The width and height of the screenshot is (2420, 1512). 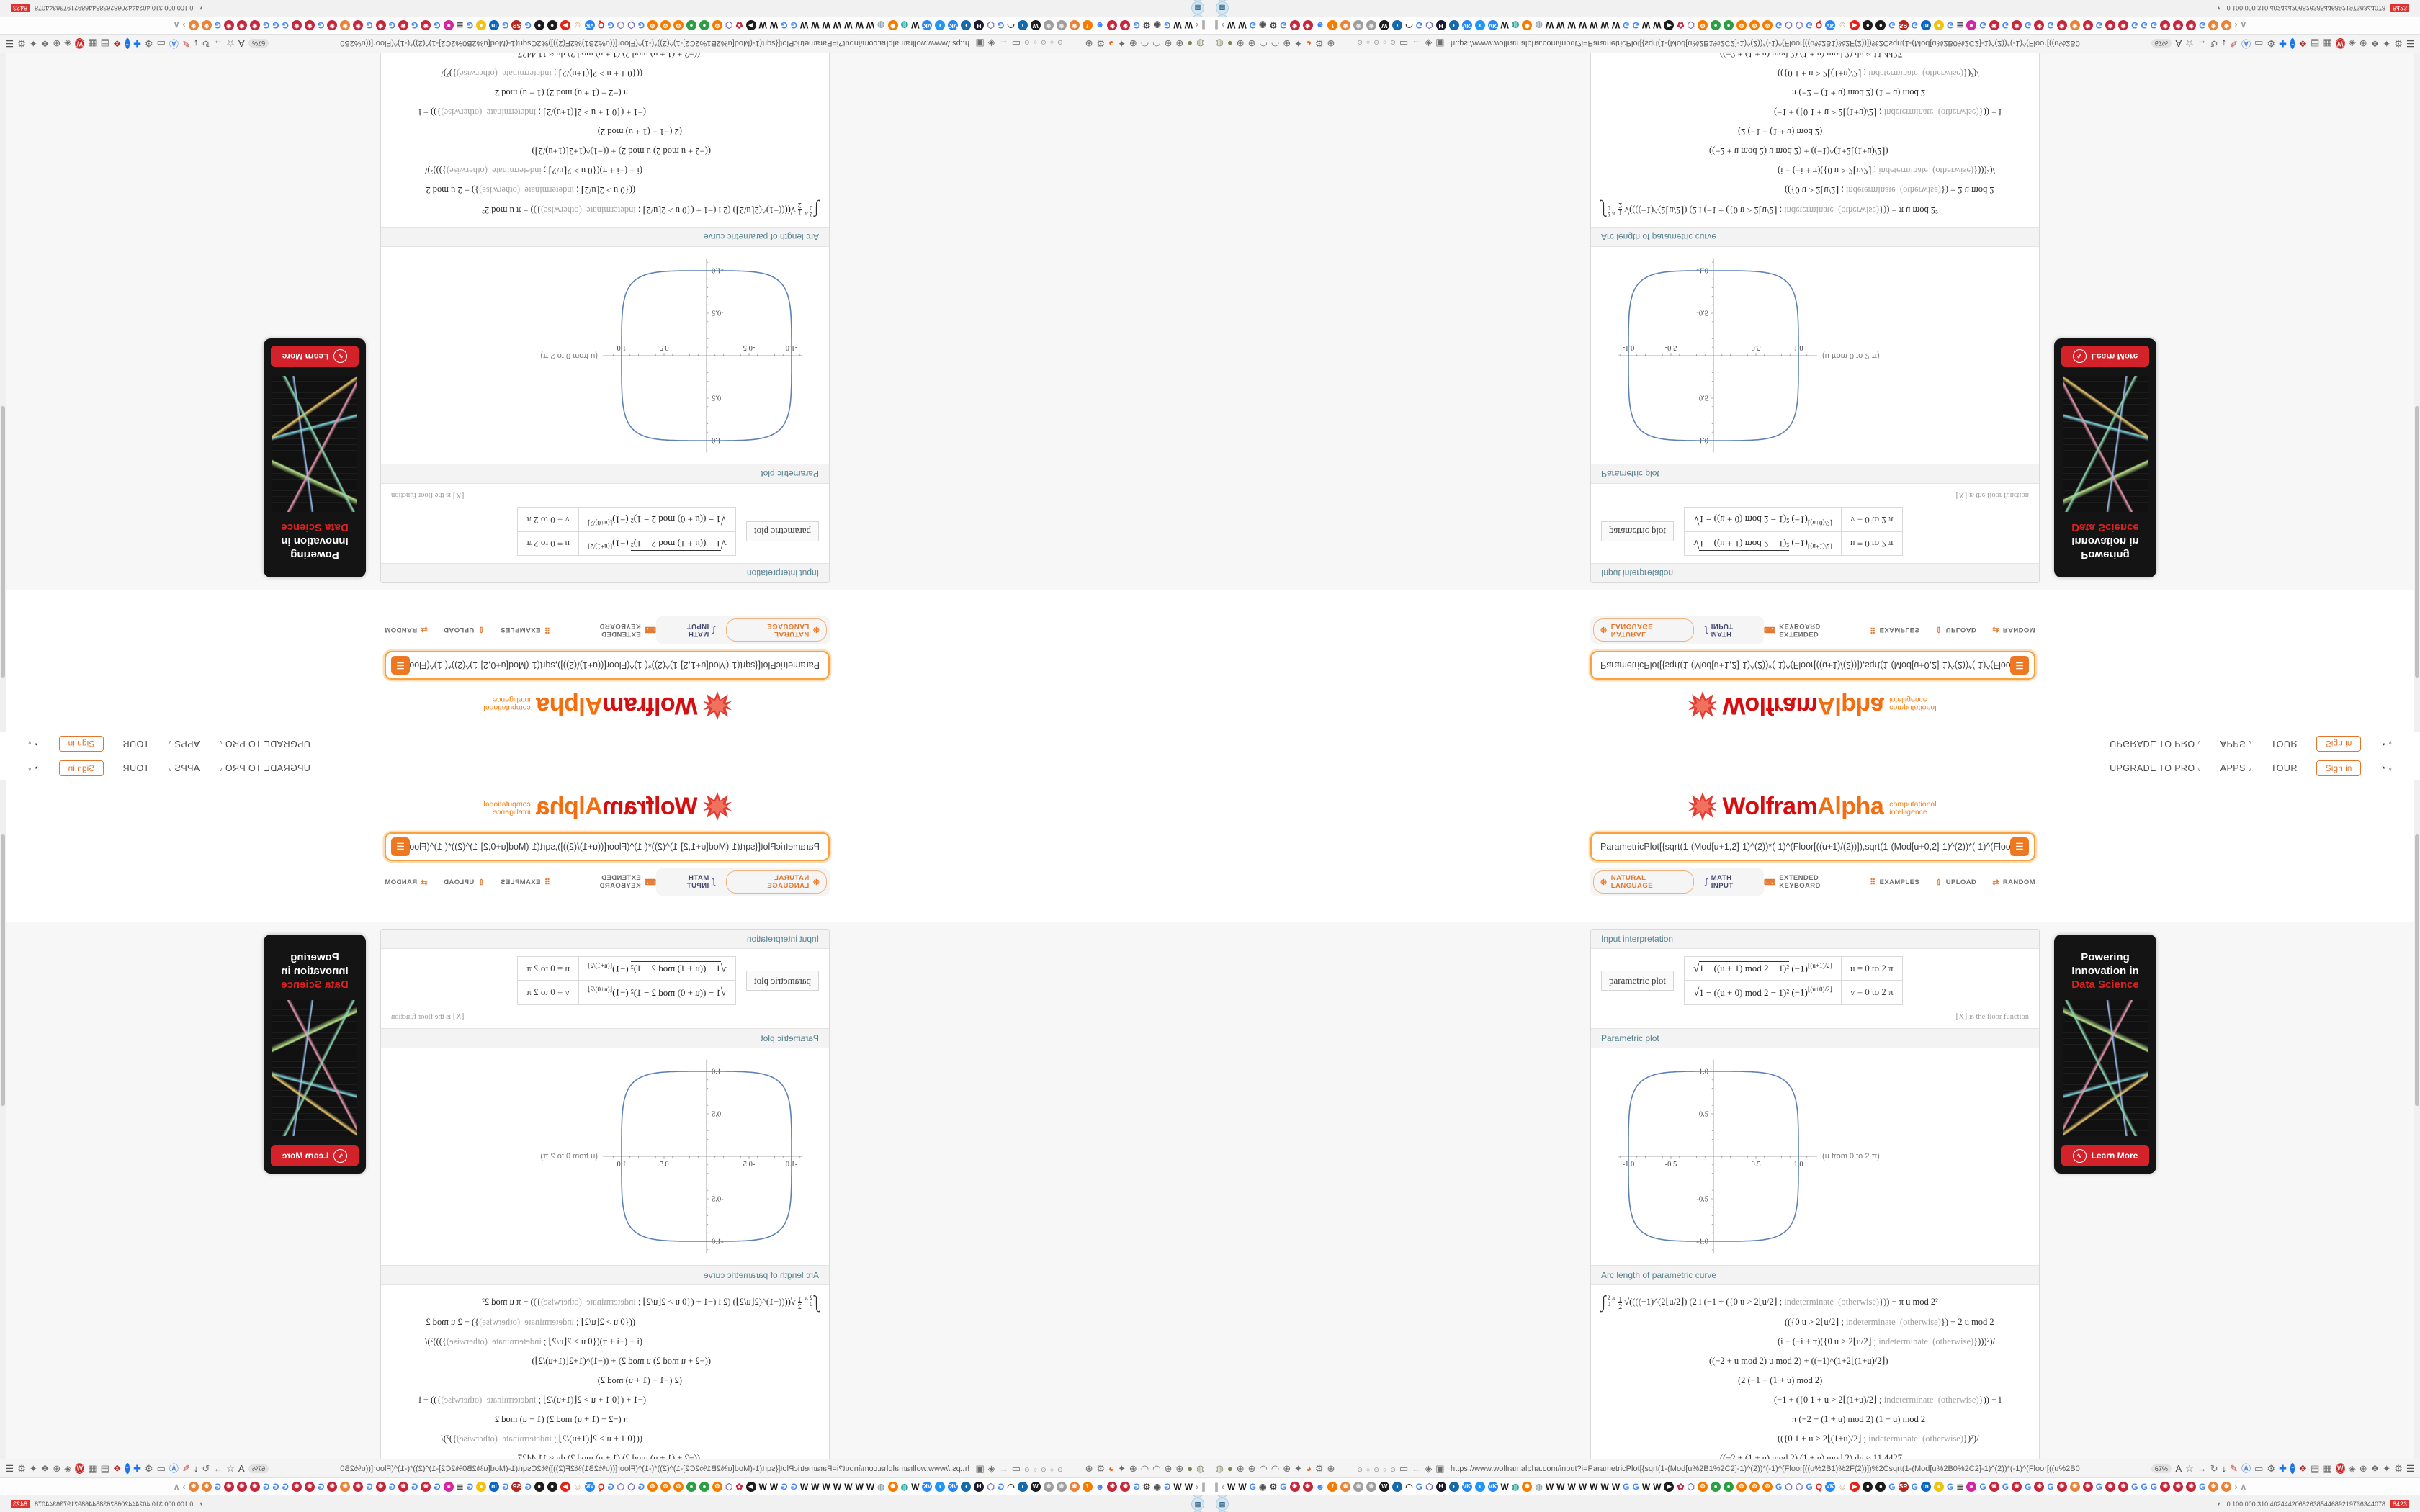 I want to click on bookmark-favicon: ∧, so click(x=2243, y=1486).